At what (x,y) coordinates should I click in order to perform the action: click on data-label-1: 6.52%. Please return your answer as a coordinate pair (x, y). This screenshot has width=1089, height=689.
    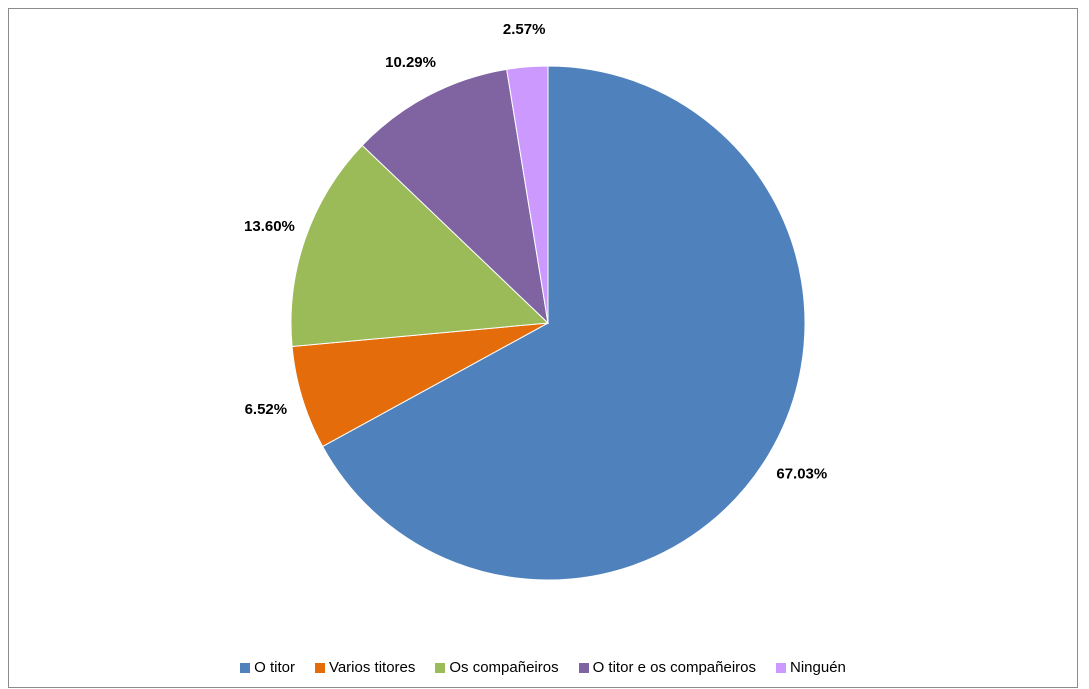
    Looking at the image, I should click on (266, 409).